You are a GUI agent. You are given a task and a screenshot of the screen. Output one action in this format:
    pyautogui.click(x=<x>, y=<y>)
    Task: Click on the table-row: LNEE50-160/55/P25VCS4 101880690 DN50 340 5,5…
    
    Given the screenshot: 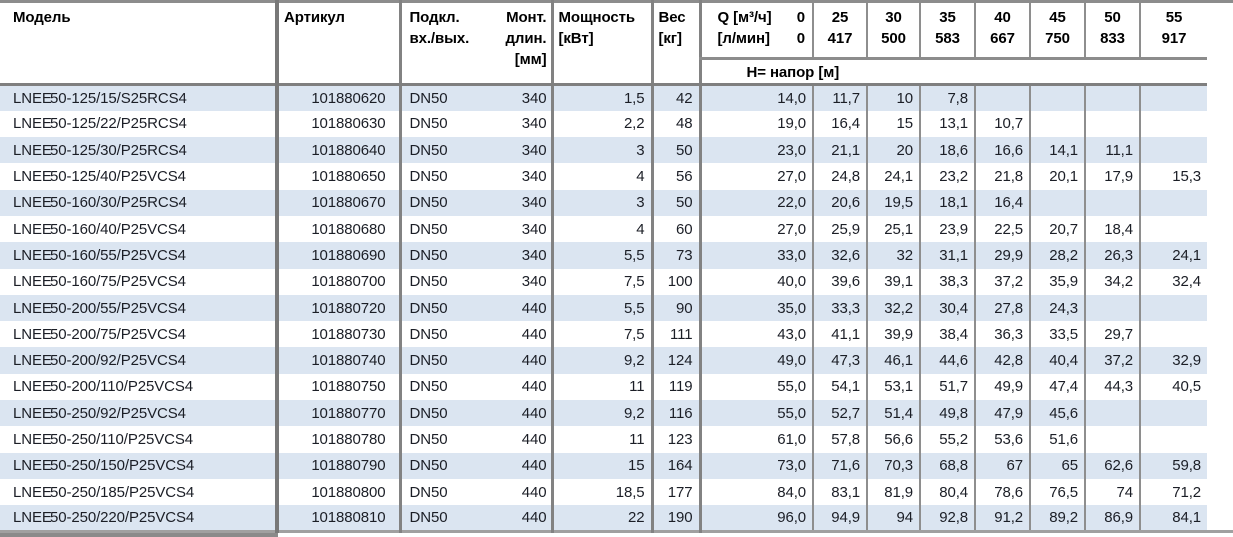 What is the action you would take?
    pyautogui.click(x=616, y=255)
    